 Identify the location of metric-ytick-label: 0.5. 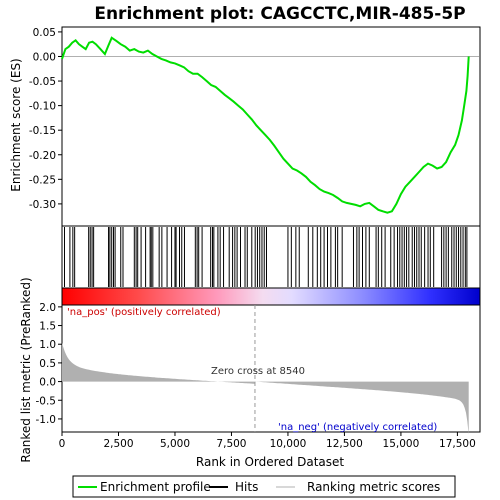
(47, 364).